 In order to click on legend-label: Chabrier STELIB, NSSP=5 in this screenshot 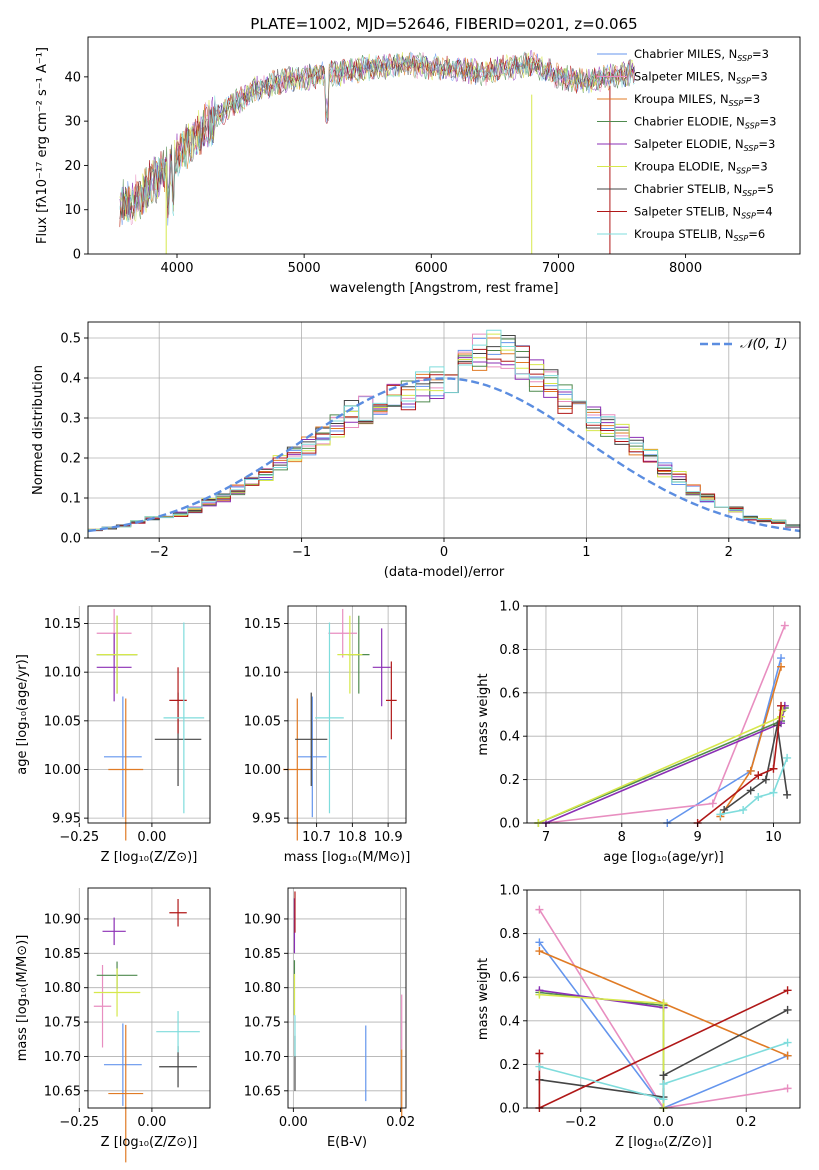, I will do `click(704, 190)`.